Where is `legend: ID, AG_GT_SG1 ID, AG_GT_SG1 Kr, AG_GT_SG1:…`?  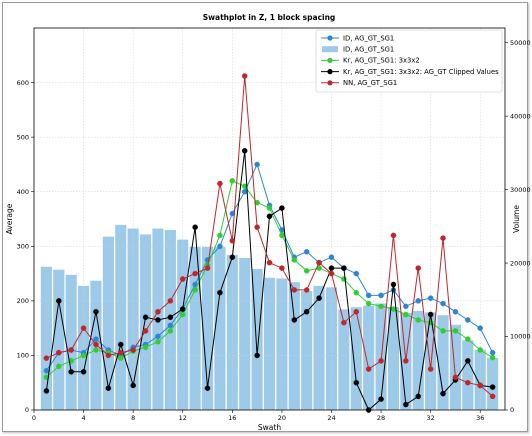 legend: ID, AG_GT_SG1 ID, AG_GT_SG1 Kr, AG_GT_SG1:… is located at coordinates (409, 61).